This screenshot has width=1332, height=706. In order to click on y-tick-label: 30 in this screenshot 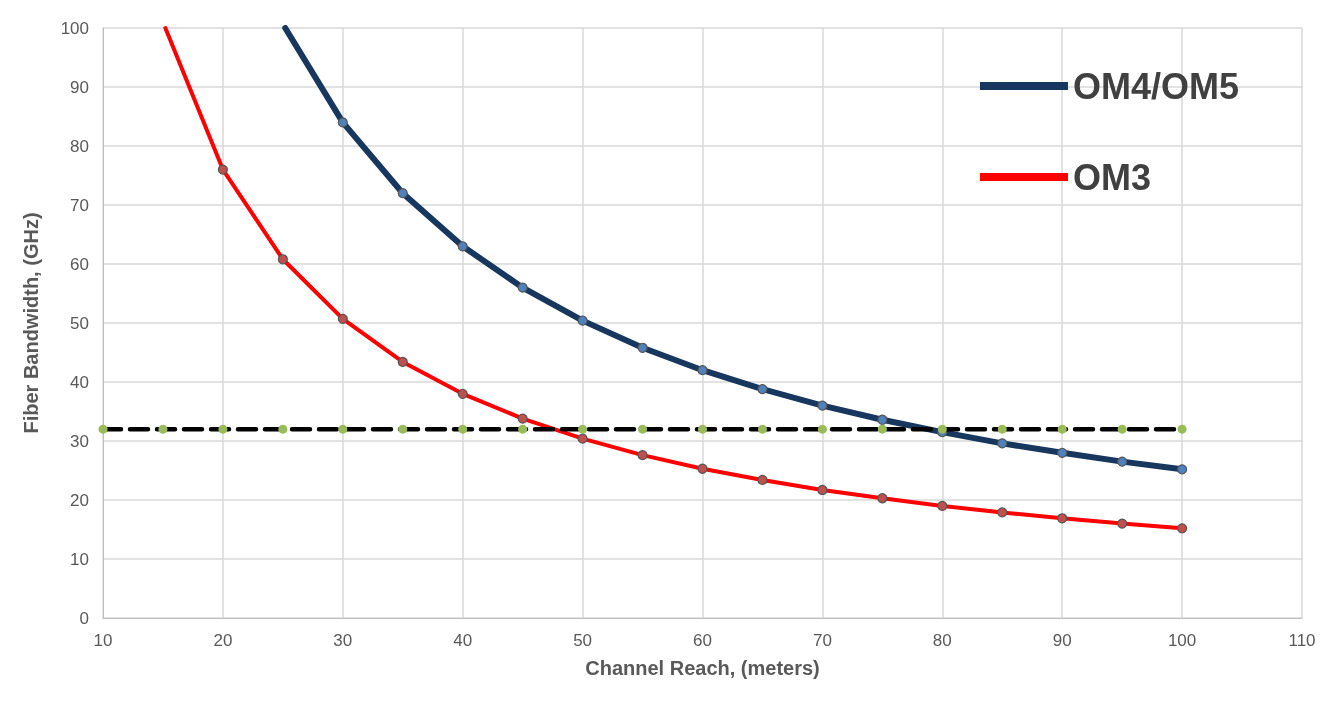, I will do `click(79, 441)`.